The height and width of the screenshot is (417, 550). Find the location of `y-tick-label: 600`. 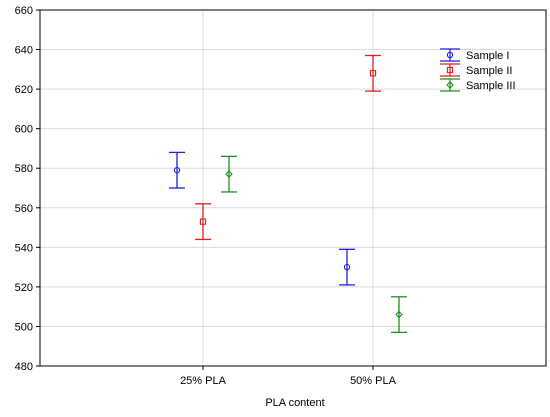

y-tick-label: 600 is located at coordinates (24, 130).